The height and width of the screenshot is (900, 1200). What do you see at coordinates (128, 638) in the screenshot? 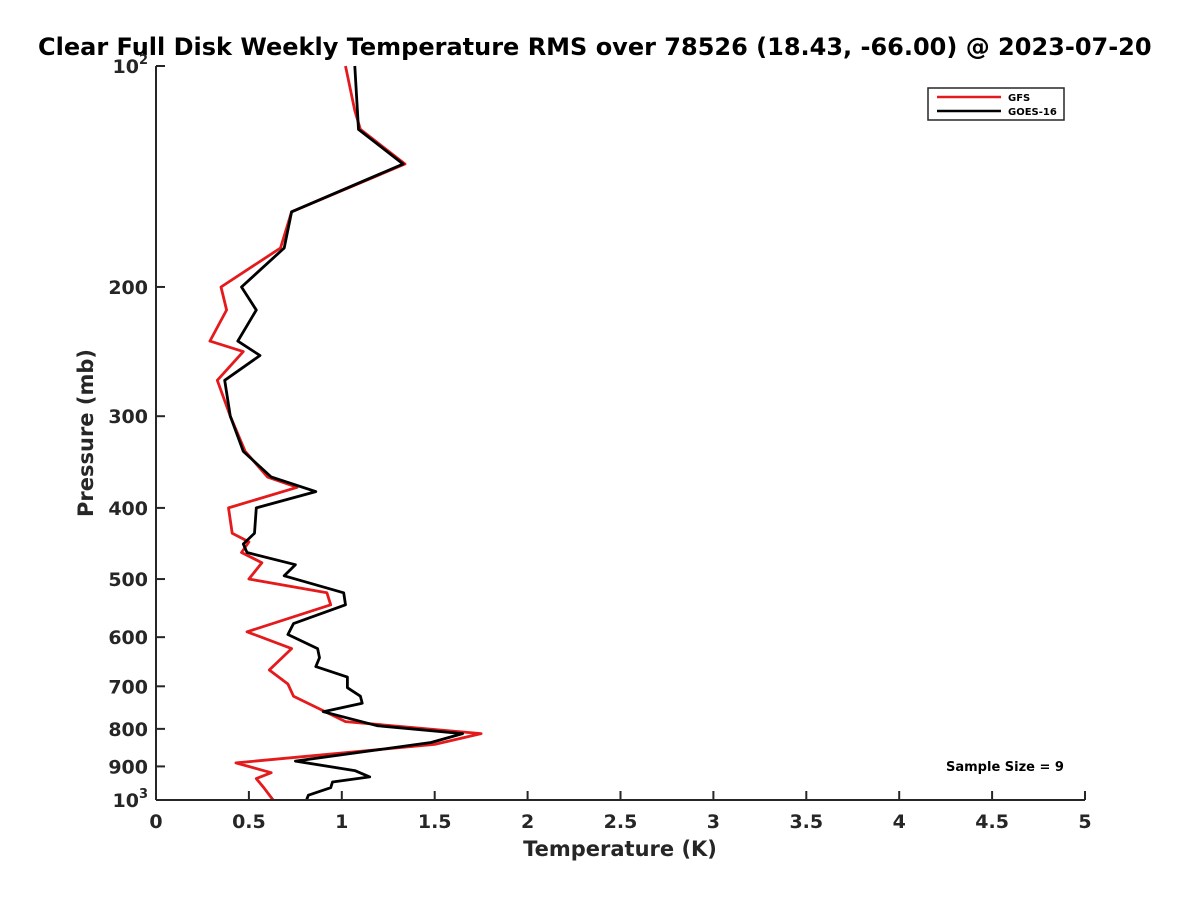
I see `y-tick-label: 600` at bounding box center [128, 638].